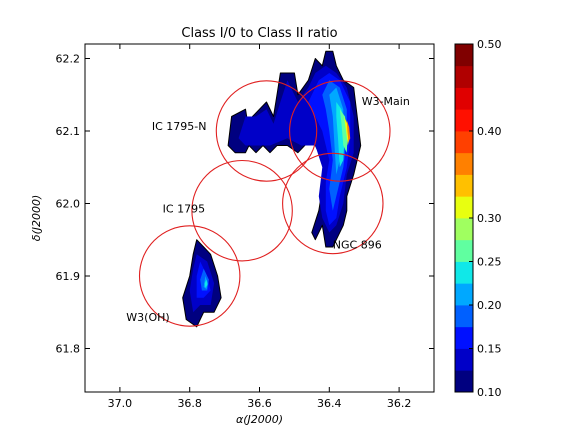 This screenshot has width=581, height=436. What do you see at coordinates (206, 283) in the screenshot?
I see `south-cloud-level` at bounding box center [206, 283].